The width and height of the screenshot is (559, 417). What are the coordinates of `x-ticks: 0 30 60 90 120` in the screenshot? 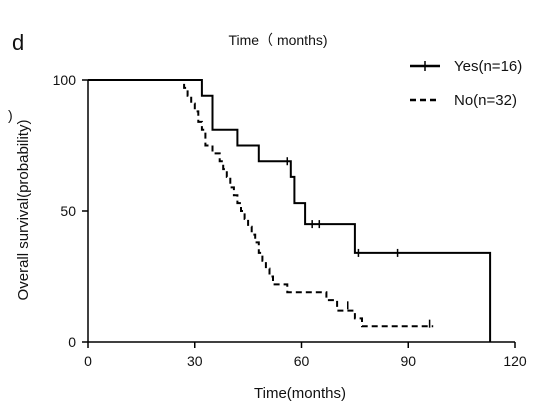 It's located at (305, 355).